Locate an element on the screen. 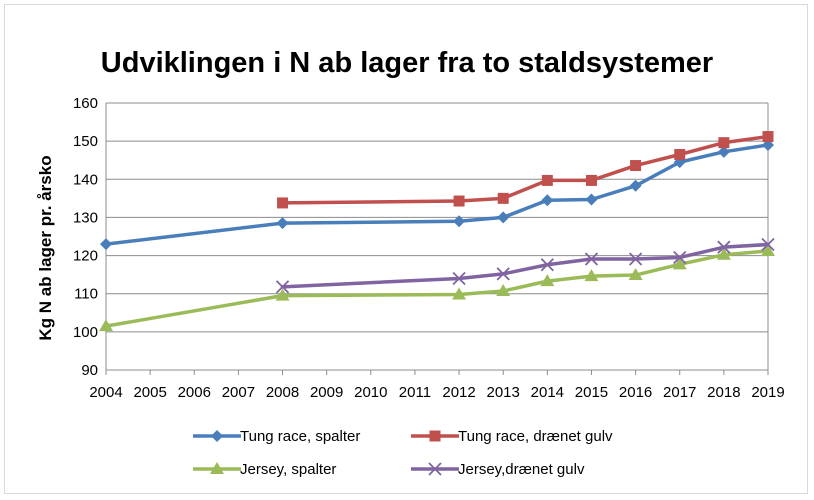 This screenshot has height=500, width=814. y-axis-ticks: 90 100 110 120 130 140 150 160 is located at coordinates (85, 237).